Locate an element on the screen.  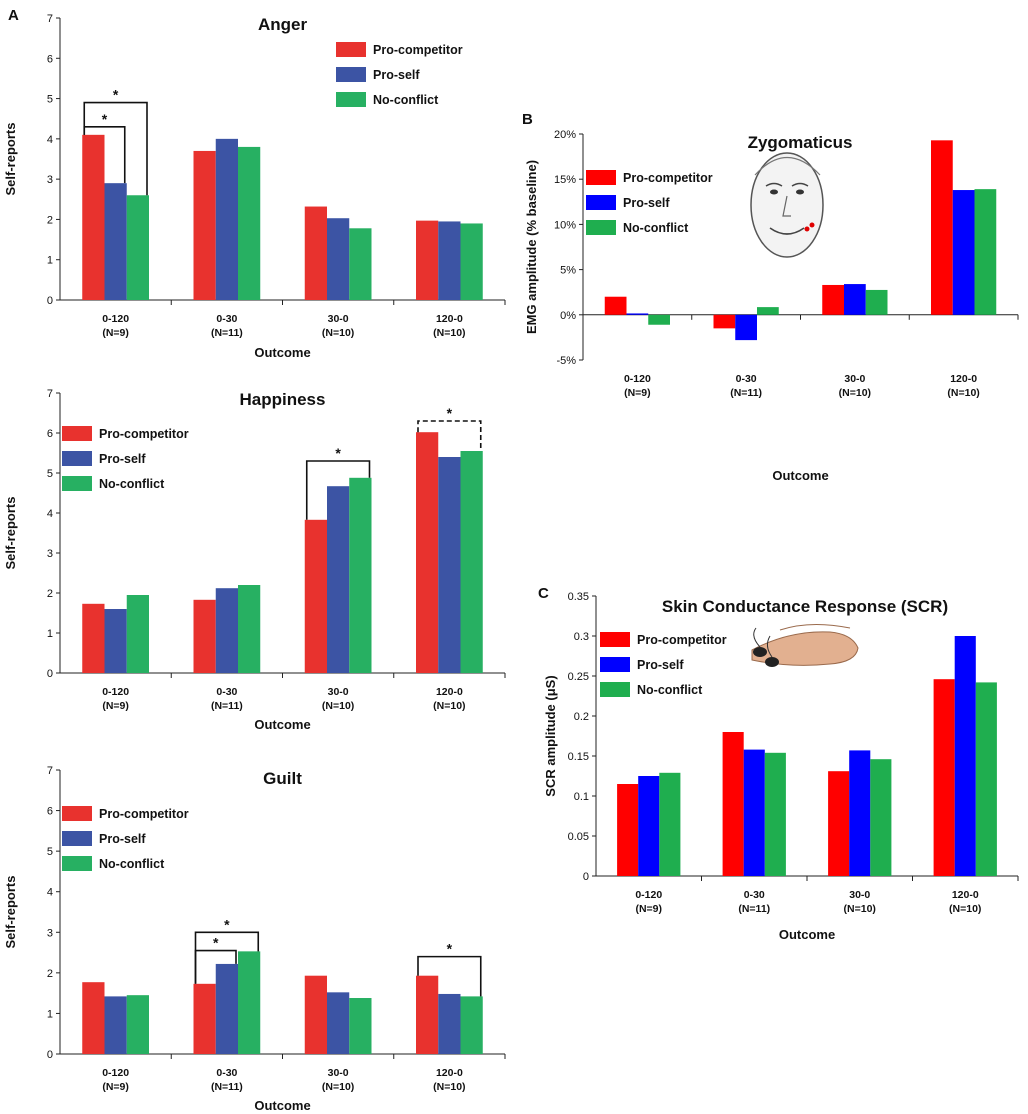
y-tick-label: 20% is located at coordinates (565, 135).